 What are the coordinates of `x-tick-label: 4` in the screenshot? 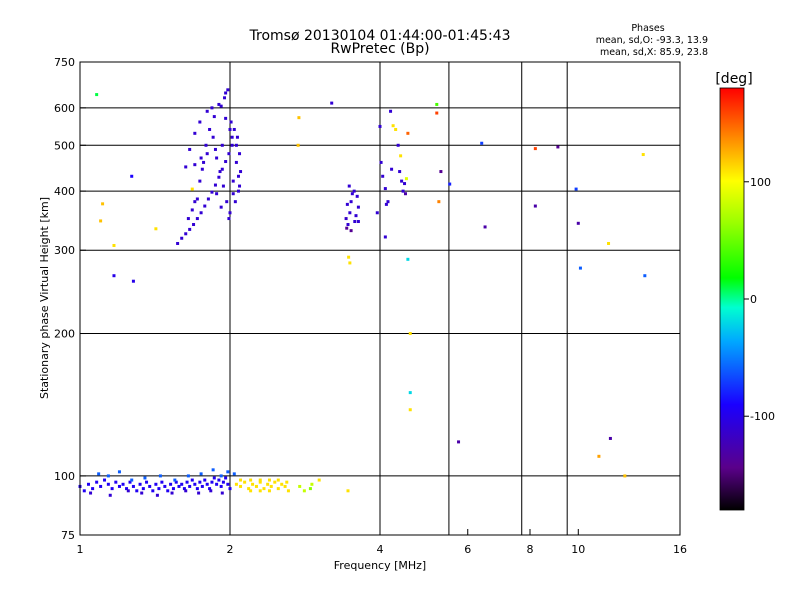 It's located at (380, 549).